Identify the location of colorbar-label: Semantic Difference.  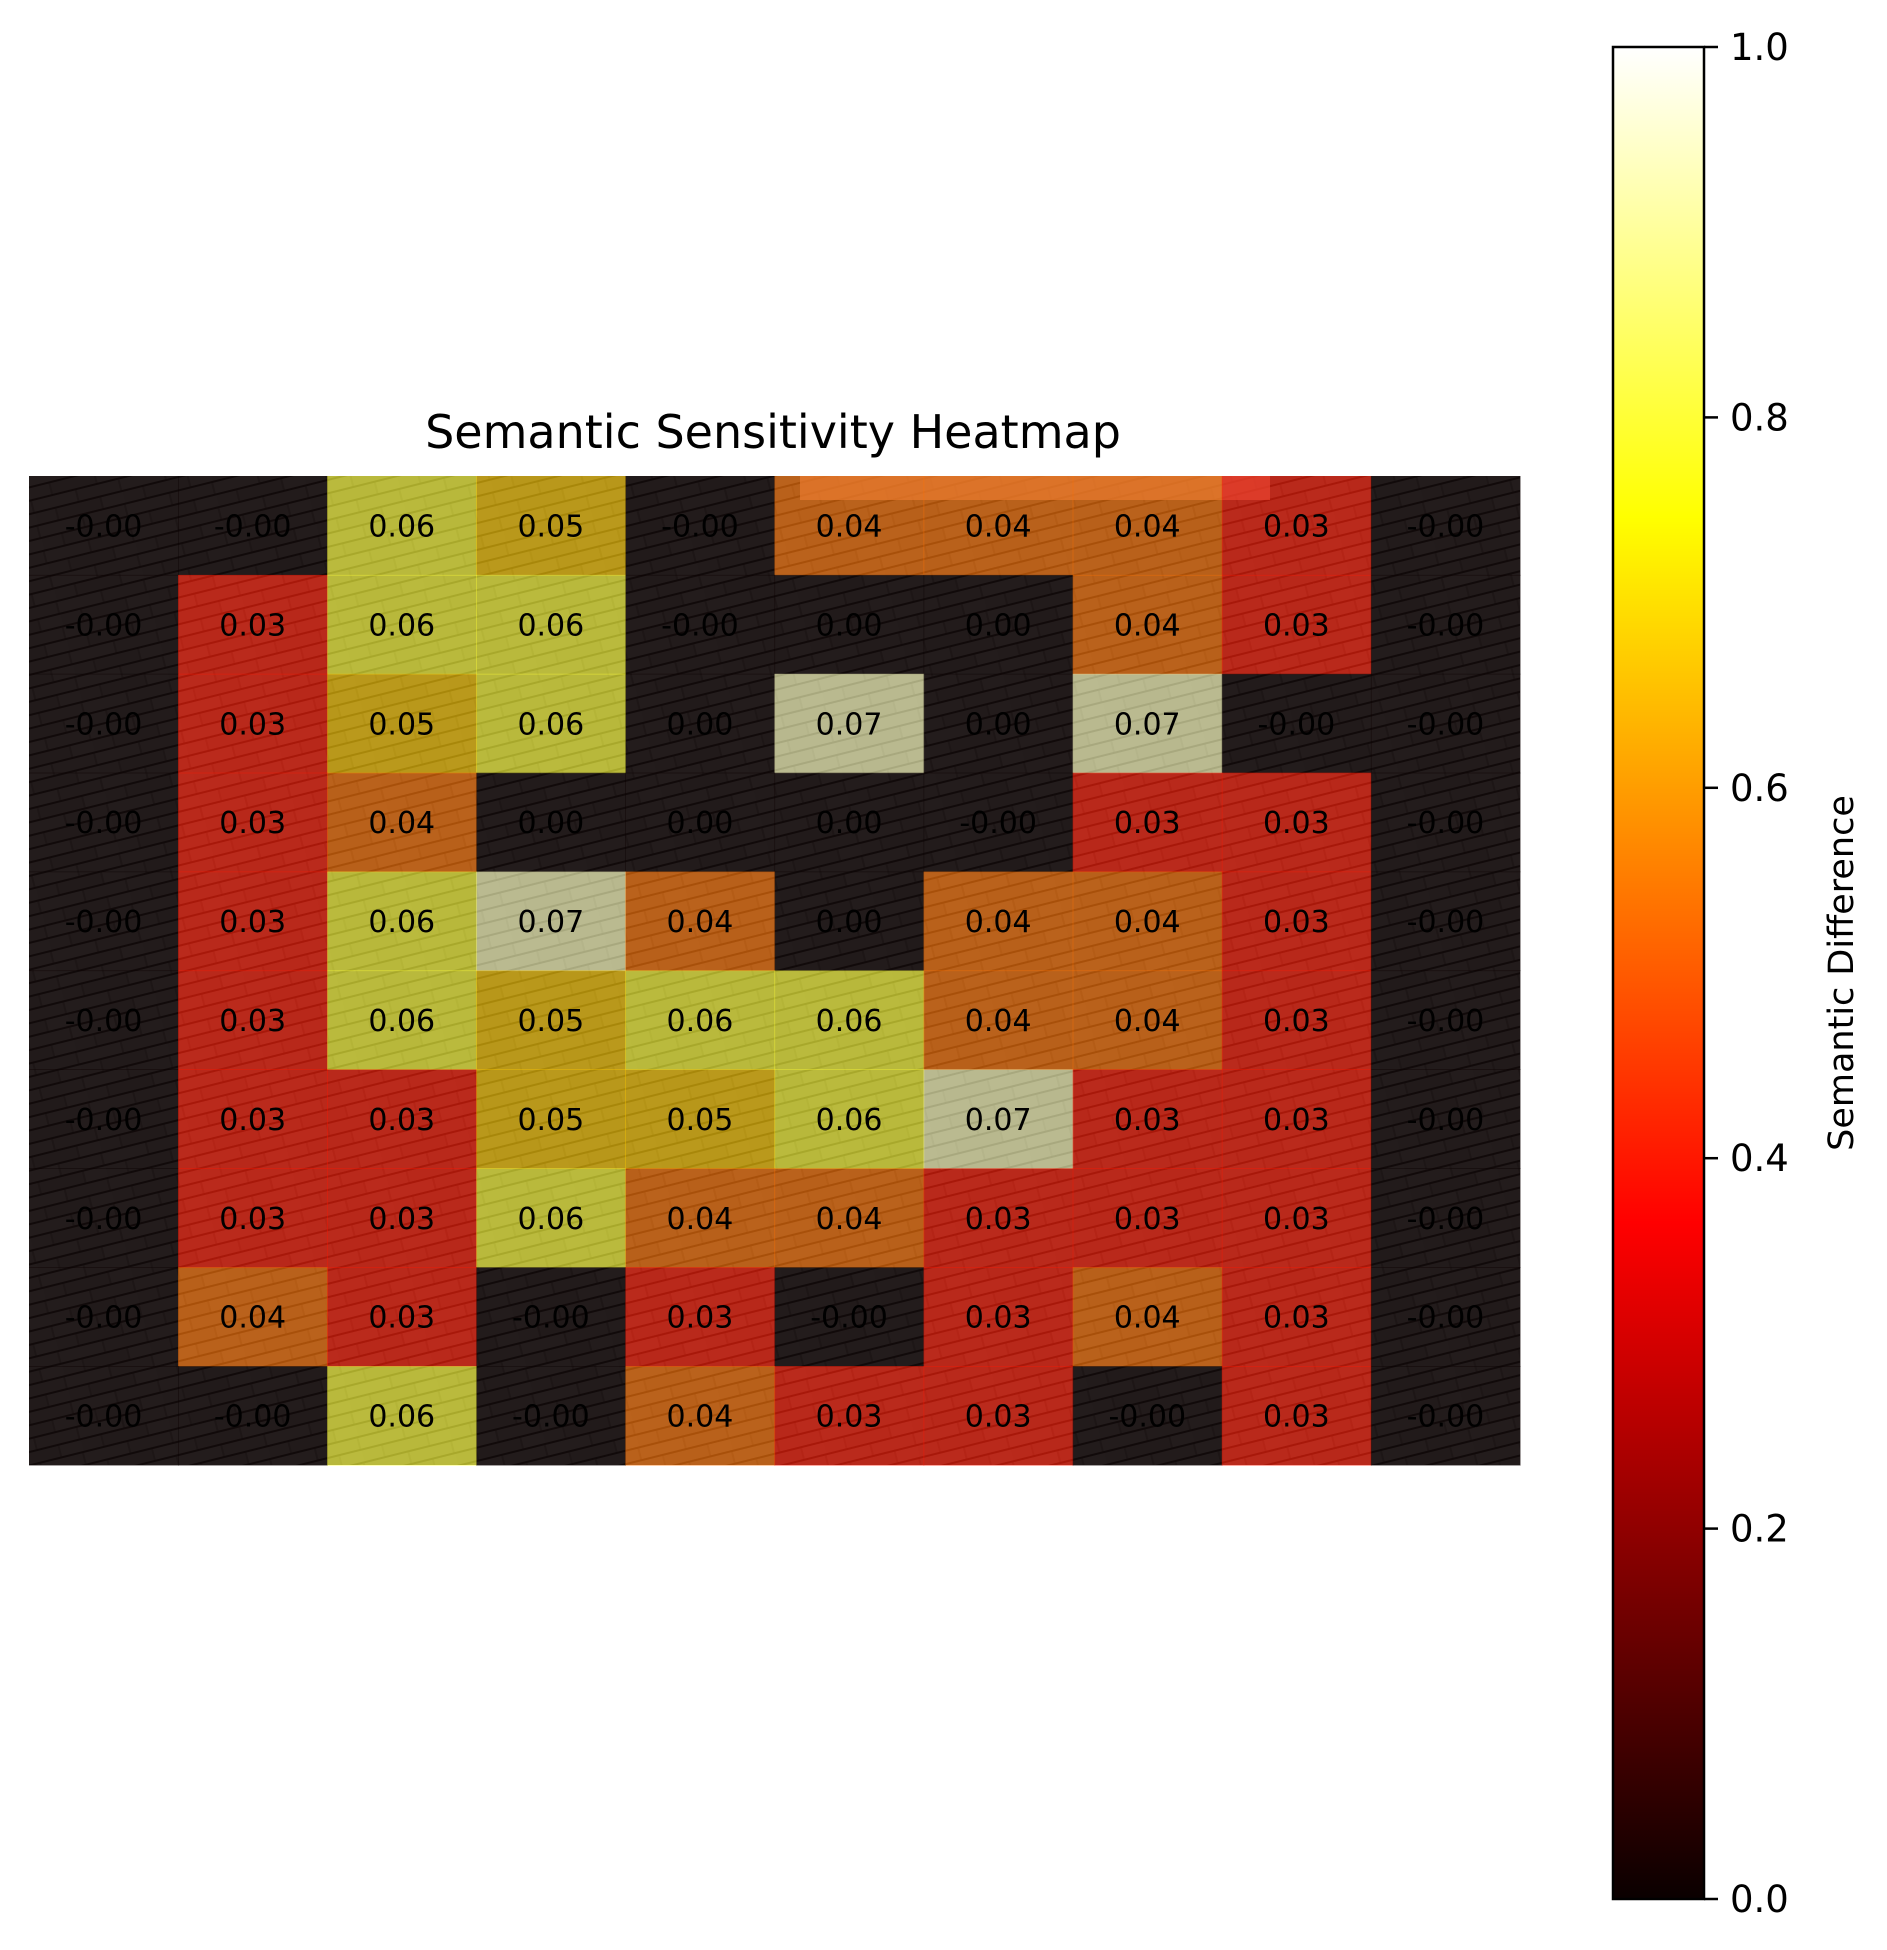
(1842, 973).